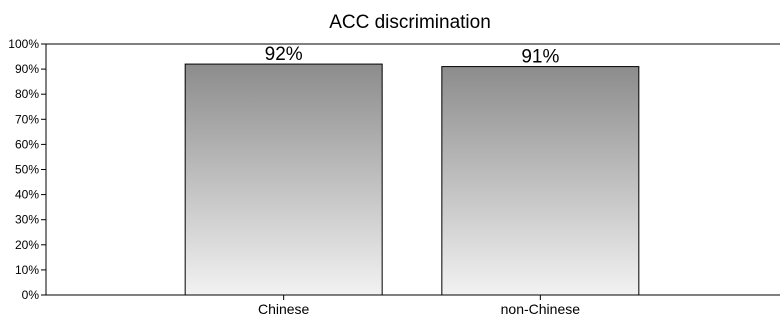 The image size is (780, 325). What do you see at coordinates (27, 270) in the screenshot?
I see `y-tick-label: 10%` at bounding box center [27, 270].